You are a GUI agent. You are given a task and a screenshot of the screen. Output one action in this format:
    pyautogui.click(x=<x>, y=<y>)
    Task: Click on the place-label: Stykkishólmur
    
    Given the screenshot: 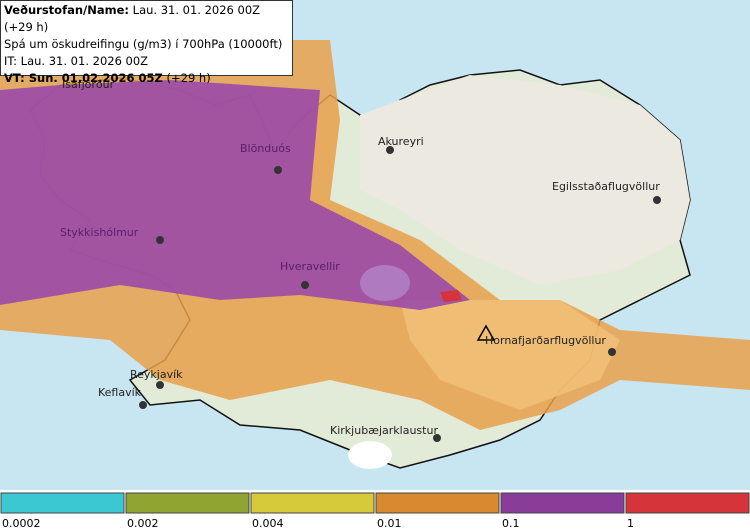 What is the action you would take?
    pyautogui.click(x=99, y=232)
    